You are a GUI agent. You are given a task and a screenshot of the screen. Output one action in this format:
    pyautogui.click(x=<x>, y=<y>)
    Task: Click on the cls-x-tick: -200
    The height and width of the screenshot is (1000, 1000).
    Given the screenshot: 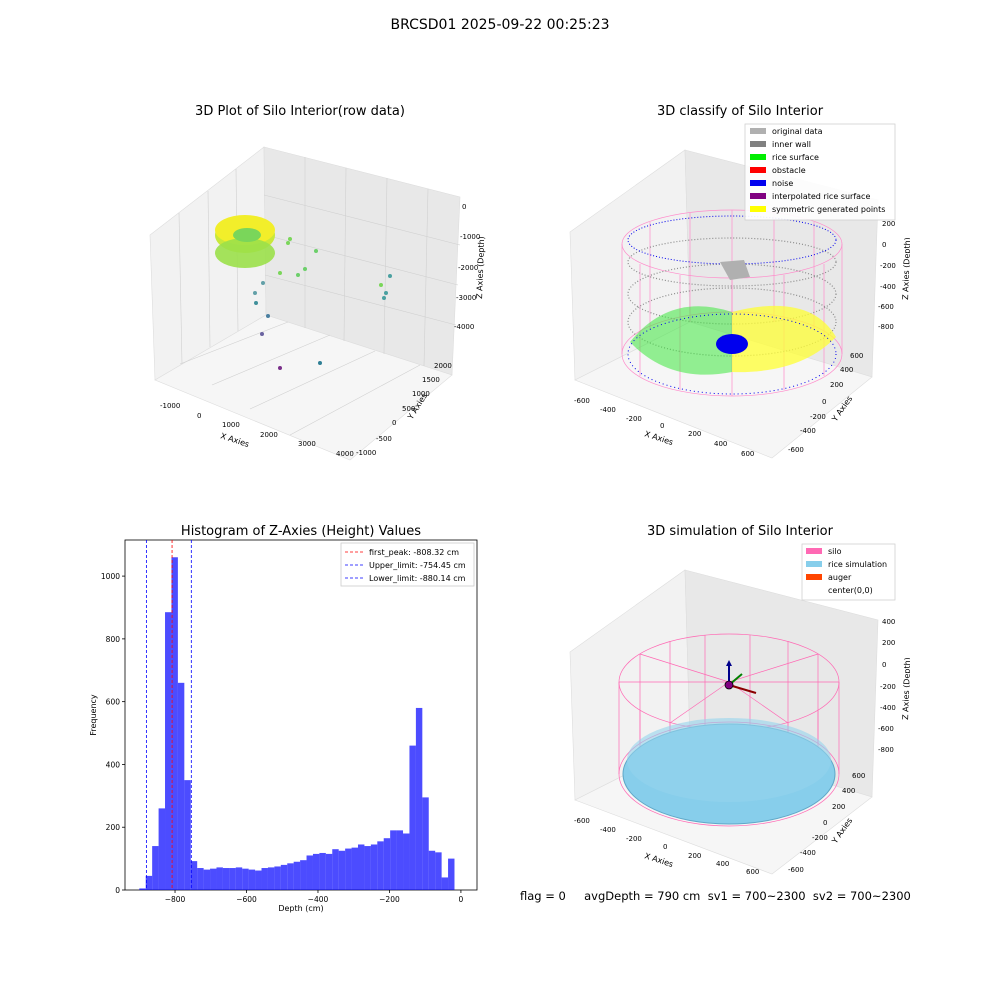 What is the action you would take?
    pyautogui.click(x=634, y=419)
    